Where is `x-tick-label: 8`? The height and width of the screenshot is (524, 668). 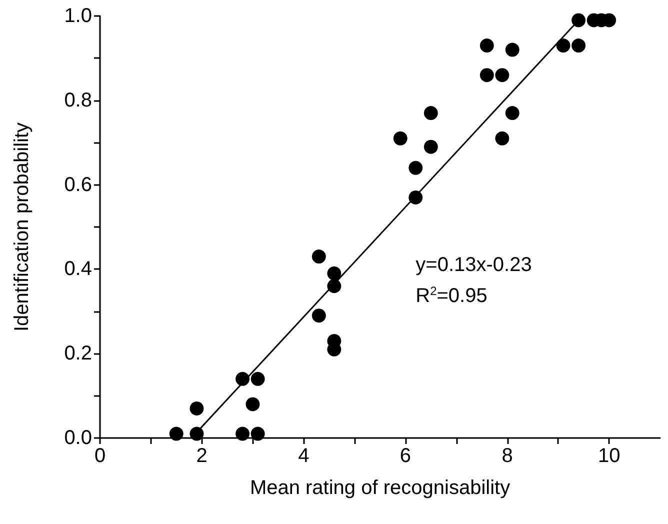
x-tick-label: 8 is located at coordinates (507, 456).